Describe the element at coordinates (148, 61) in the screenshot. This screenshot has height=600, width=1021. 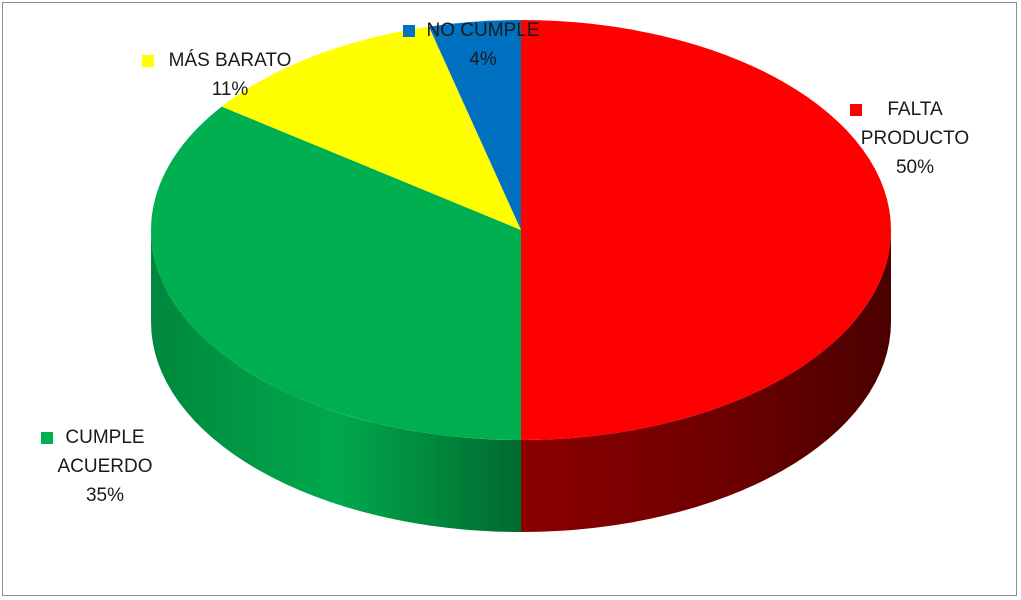
I see `legend-key-mas-barato` at that location.